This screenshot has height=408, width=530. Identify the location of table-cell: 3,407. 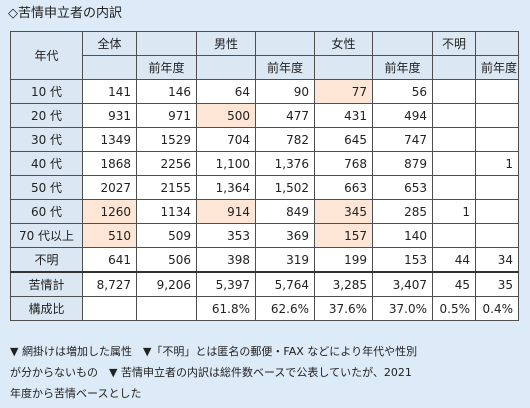
(402, 284).